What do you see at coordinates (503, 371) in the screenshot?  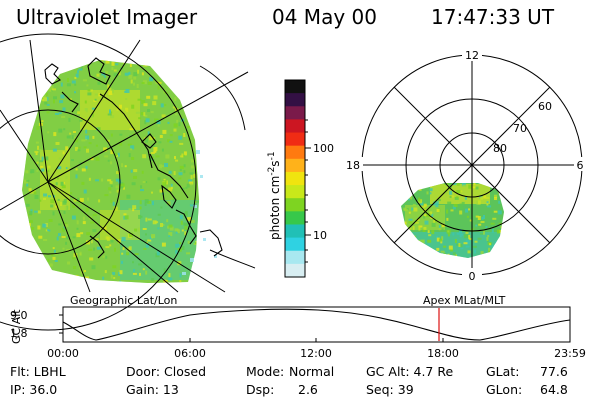 I see `glat-label: GLat:` at bounding box center [503, 371].